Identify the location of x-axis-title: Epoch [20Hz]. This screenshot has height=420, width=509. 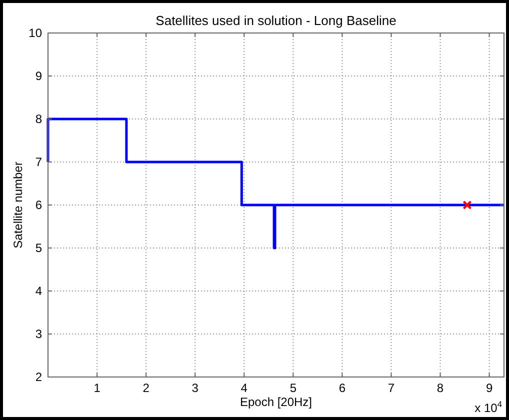
(276, 402).